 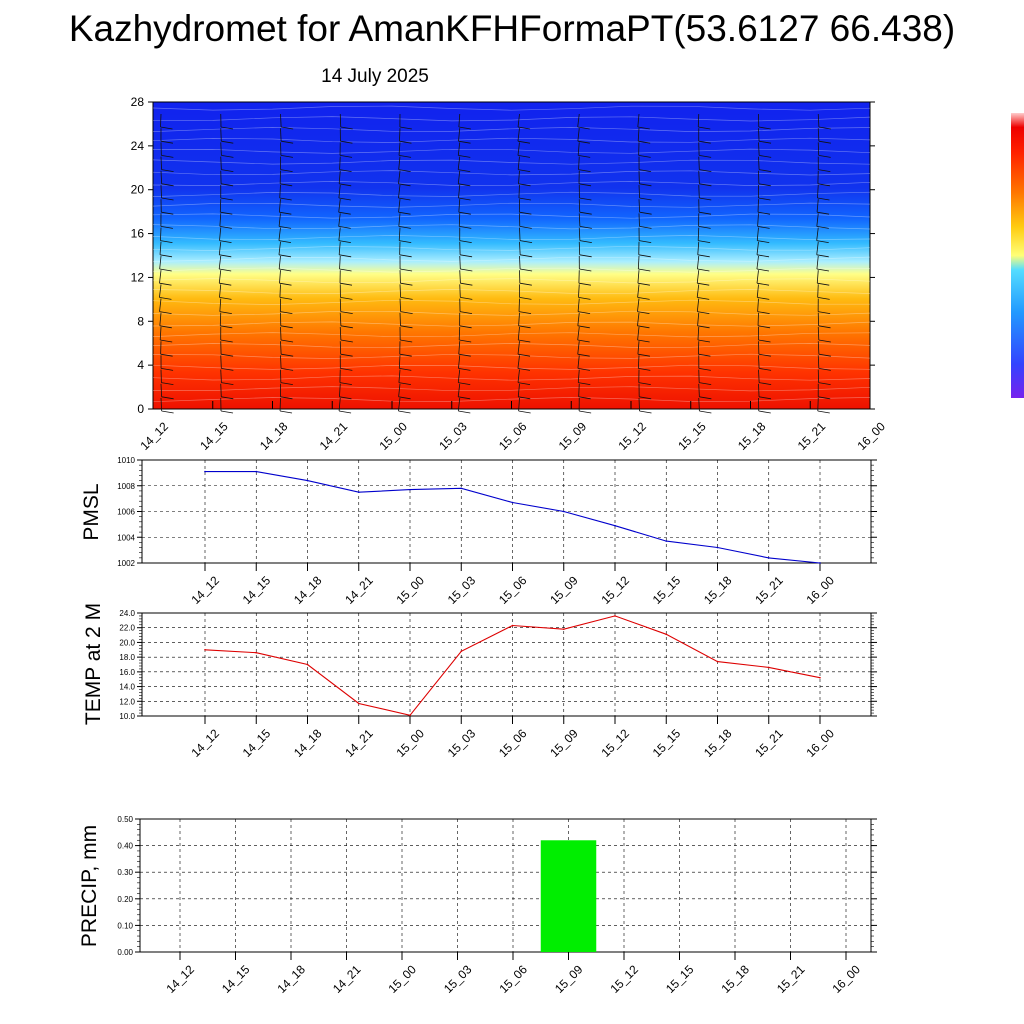 I want to click on x-tick-label: 14_15, so click(x=236, y=979).